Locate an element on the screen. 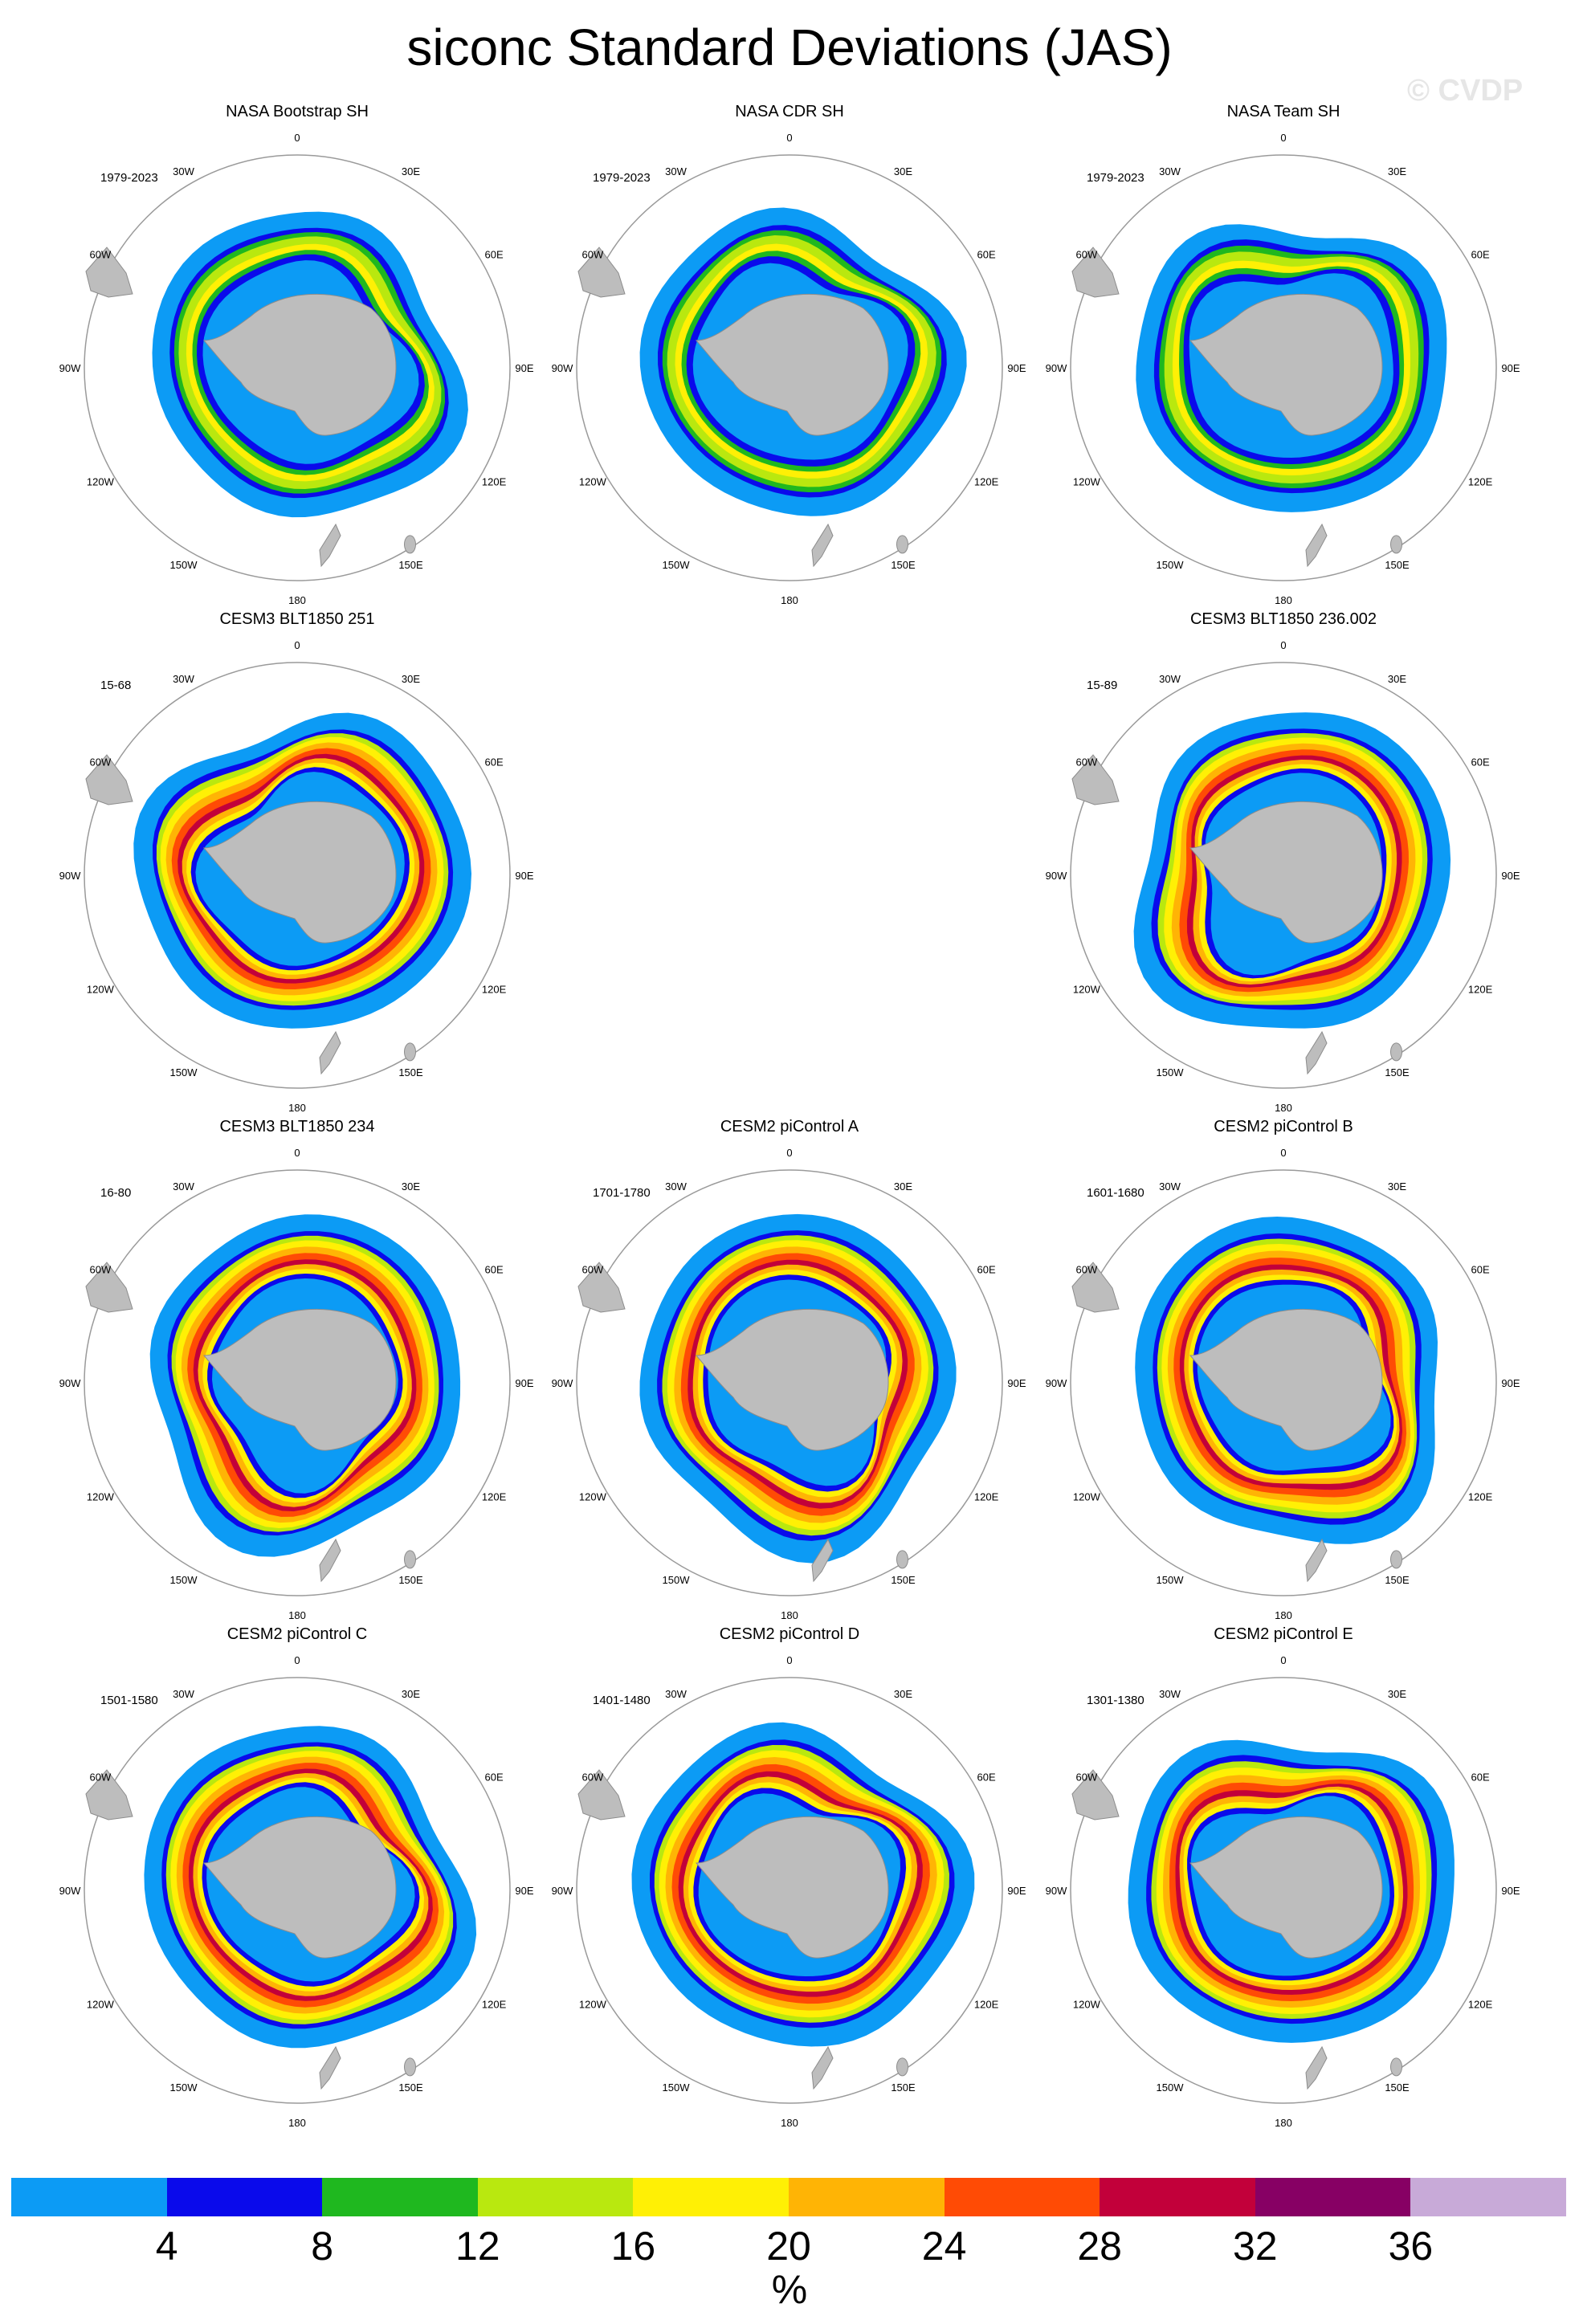  colorbar-tick-label: 4 is located at coordinates (166, 2247).